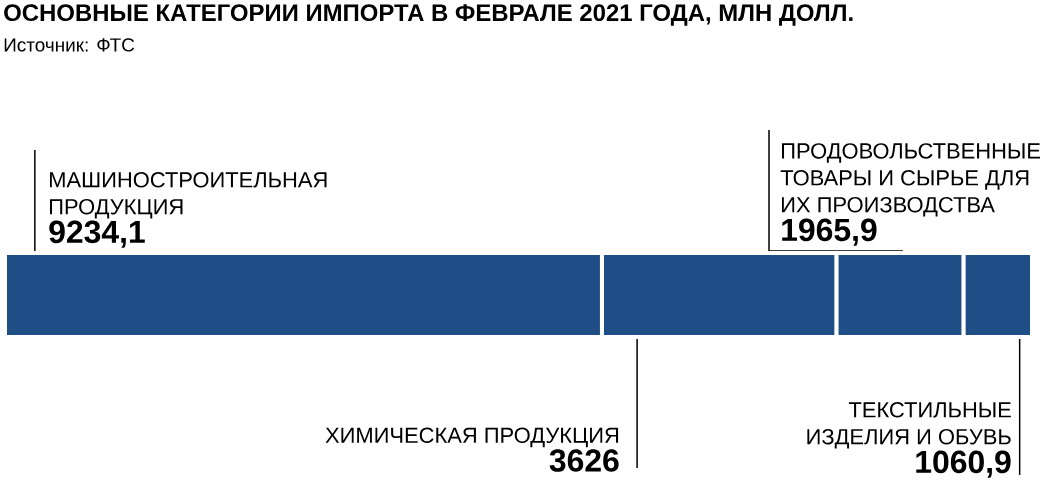 The image size is (1048, 484). What do you see at coordinates (69, 45) in the screenshot?
I see `text: Источник: ФТС` at bounding box center [69, 45].